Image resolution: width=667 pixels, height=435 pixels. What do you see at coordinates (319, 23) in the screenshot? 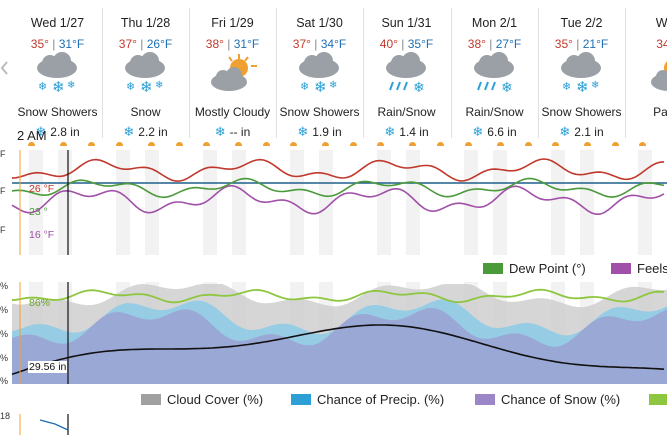
I see `day-label: Sat 1/30` at bounding box center [319, 23].